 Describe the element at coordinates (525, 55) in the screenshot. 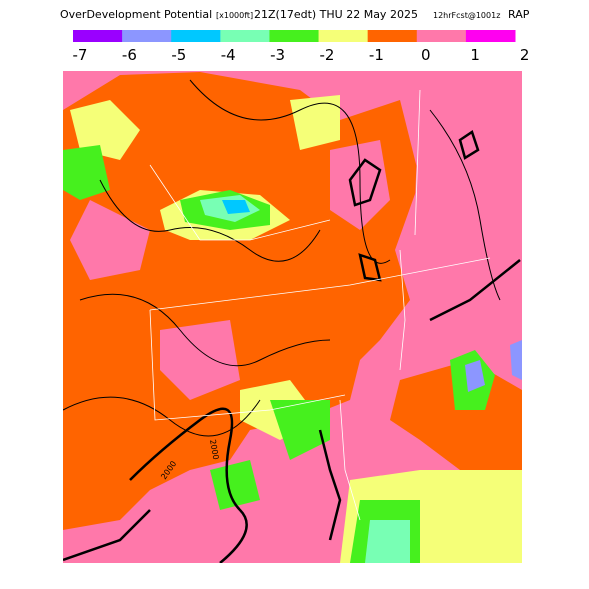

I see `colorbar-label: 2` at that location.